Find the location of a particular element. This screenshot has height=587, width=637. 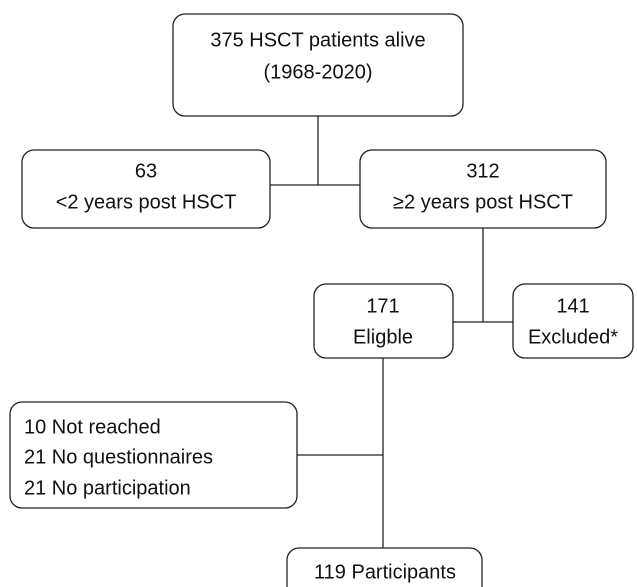

node-text: Excluded* is located at coordinates (573, 337).